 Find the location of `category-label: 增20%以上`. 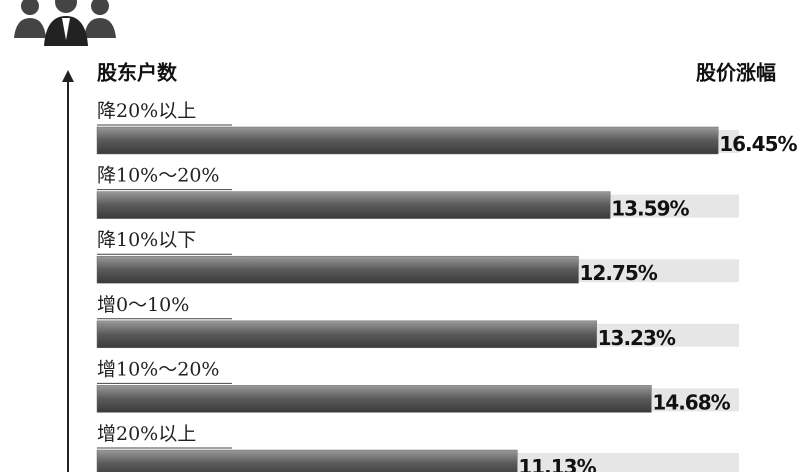

category-label: 增20%以上 is located at coordinates (146, 434).